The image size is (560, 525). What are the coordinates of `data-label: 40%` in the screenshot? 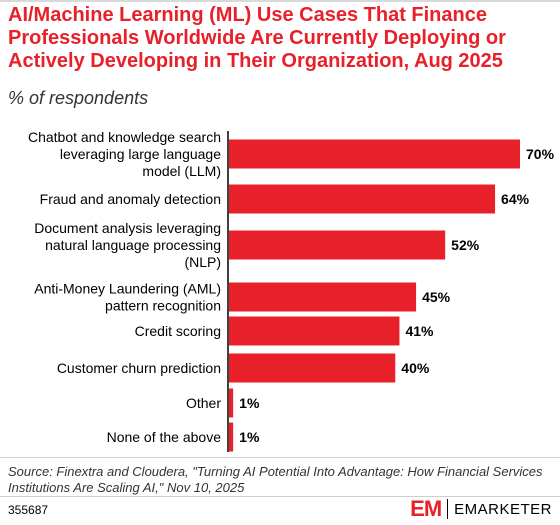 It's located at (415, 368).